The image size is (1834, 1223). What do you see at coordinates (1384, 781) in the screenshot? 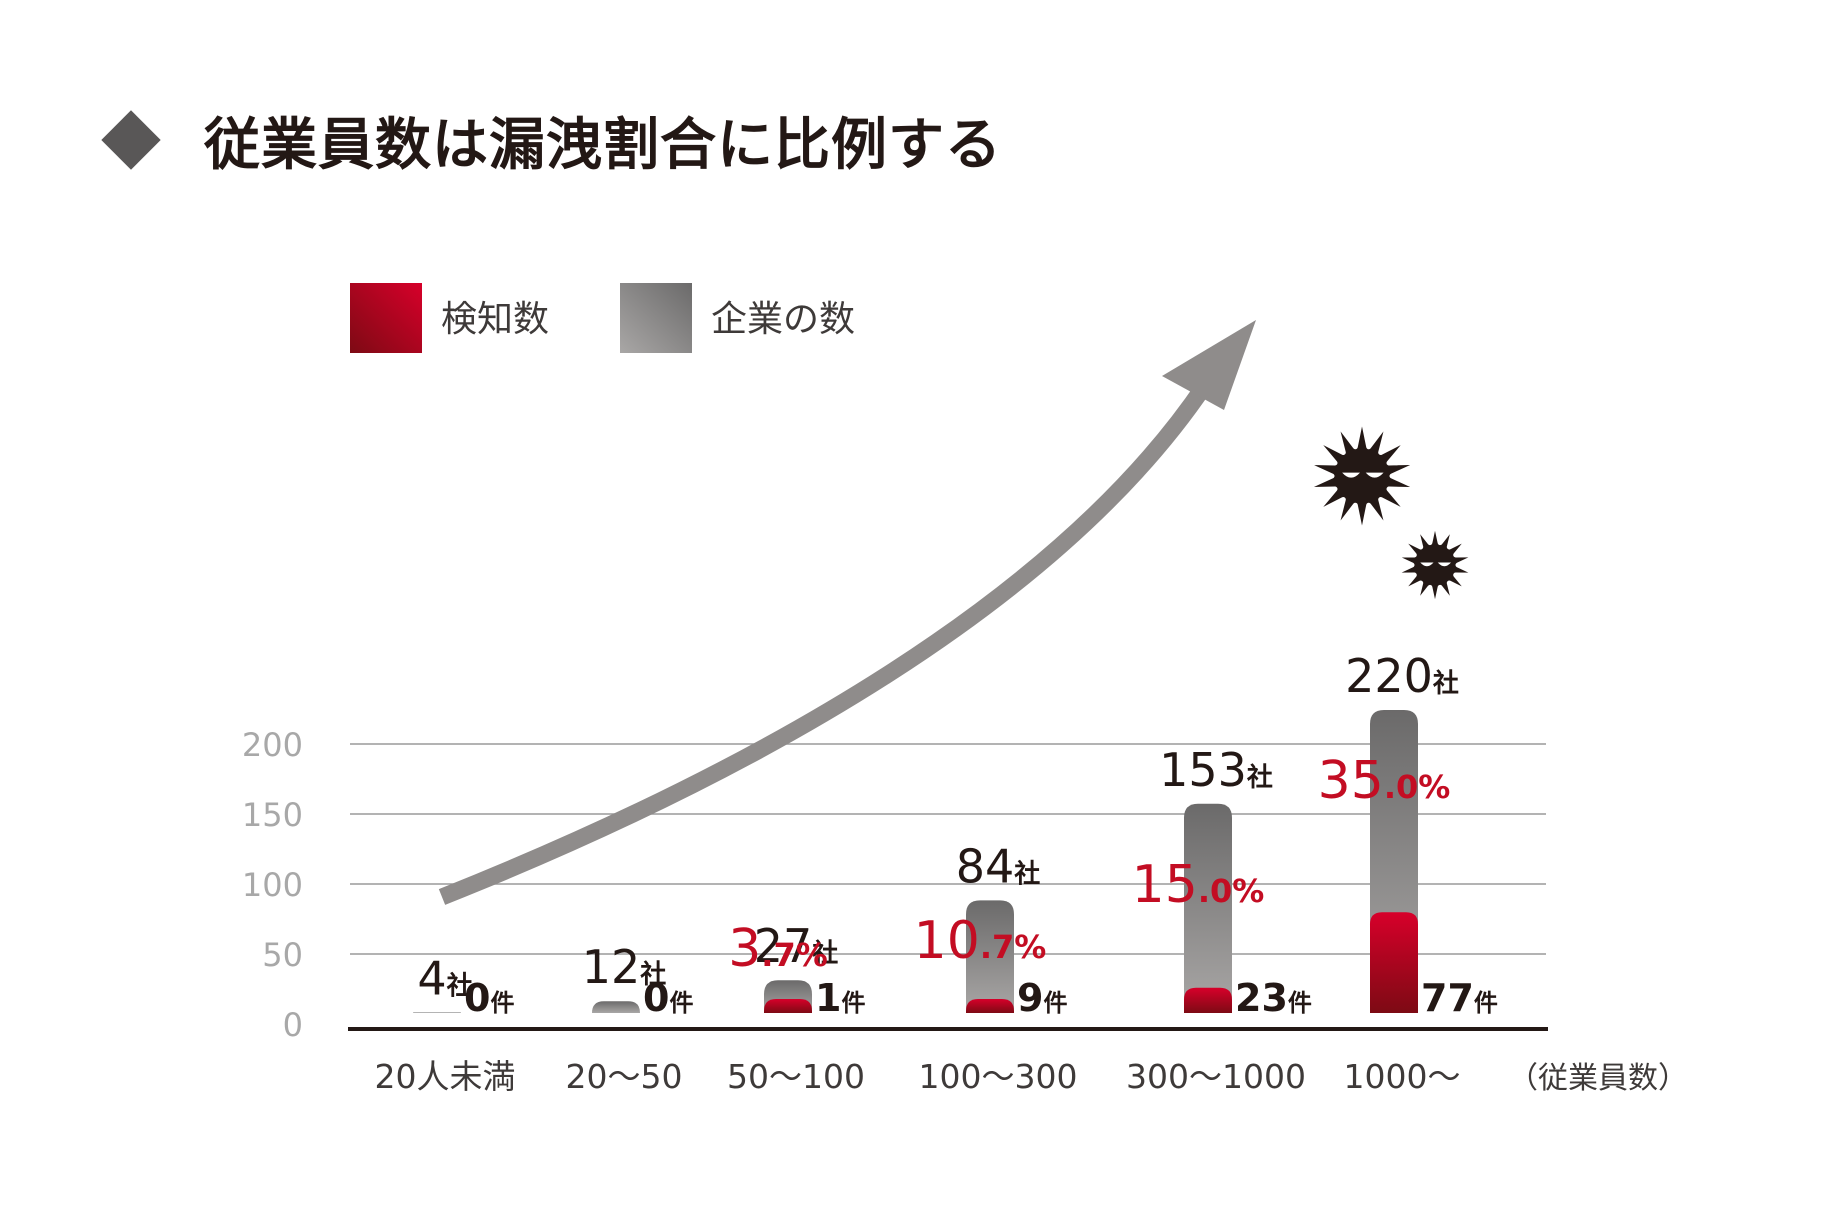
I see `detection-rate-label-1000plus: 35.0%` at bounding box center [1384, 781].